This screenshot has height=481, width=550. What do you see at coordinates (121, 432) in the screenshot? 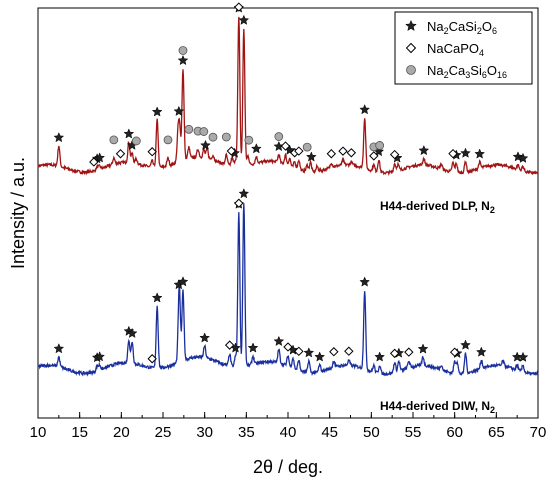
I see `x-tick-label: 20` at bounding box center [121, 432].